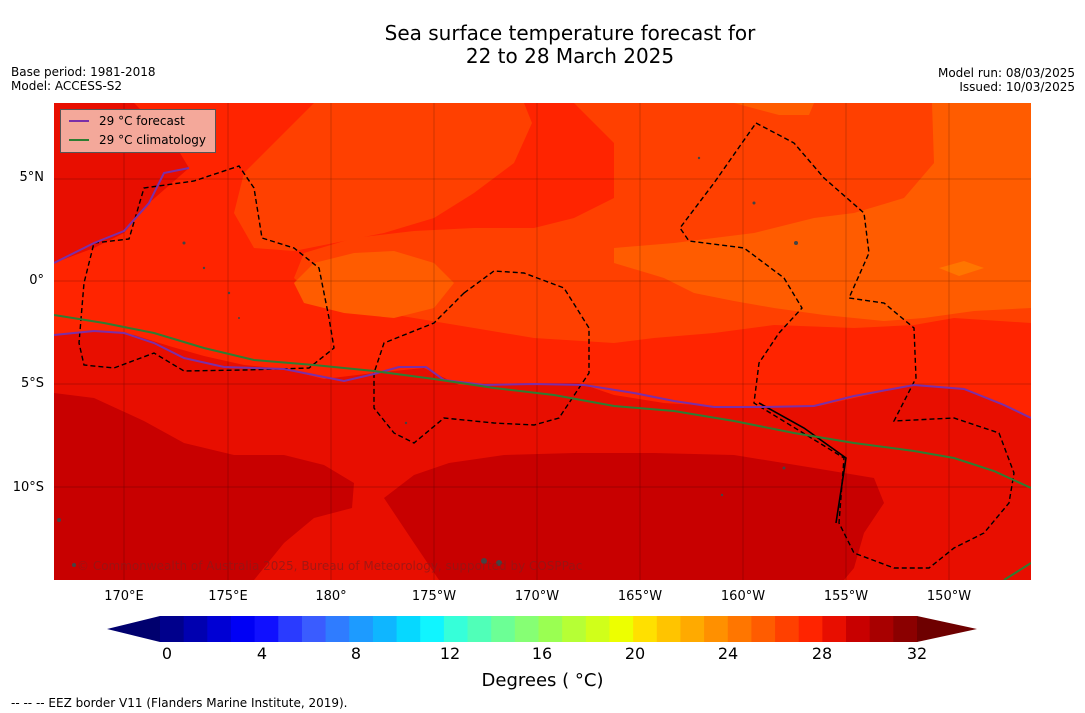 The image size is (1085, 713). What do you see at coordinates (802, 463) in the screenshot?
I see `boundary-line` at bounding box center [802, 463].